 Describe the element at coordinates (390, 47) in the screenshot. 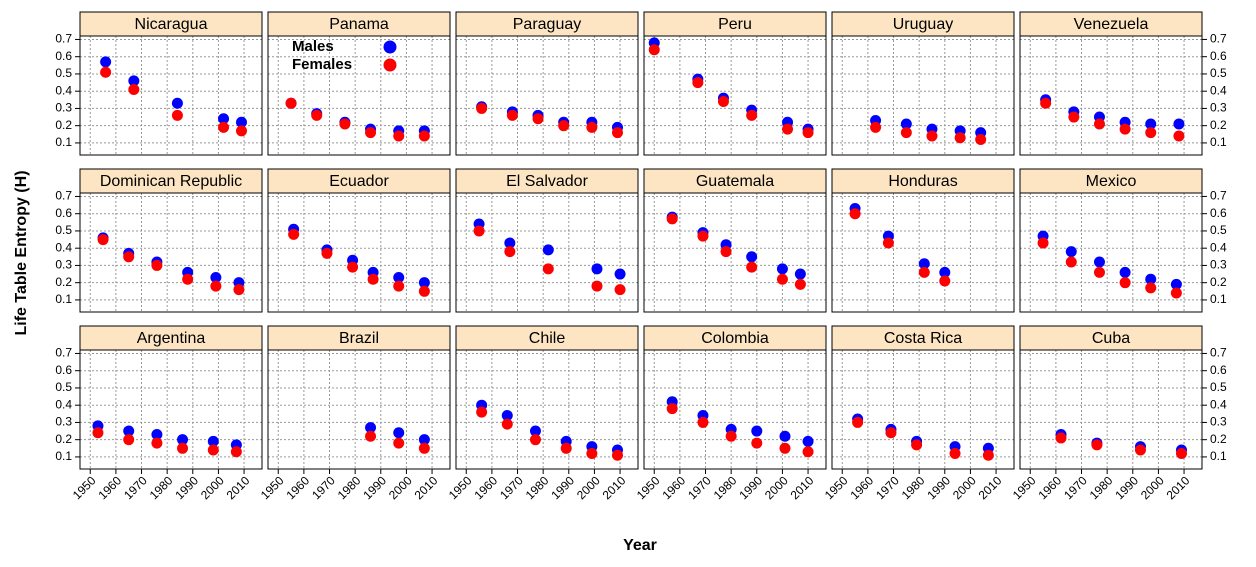

I see `legend-swatch` at that location.